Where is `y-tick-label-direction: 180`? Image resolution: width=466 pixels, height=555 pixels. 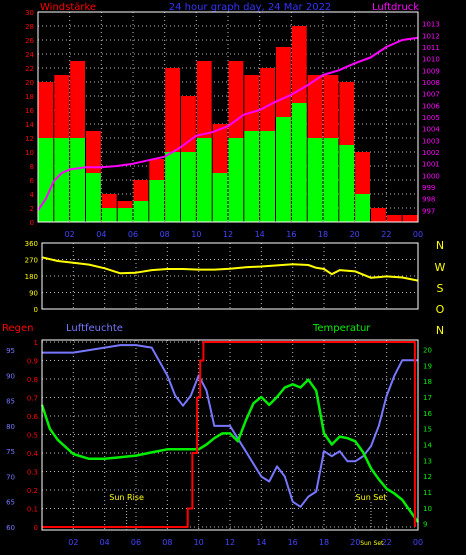
y-tick-label-direction: 180 is located at coordinates (31, 277).